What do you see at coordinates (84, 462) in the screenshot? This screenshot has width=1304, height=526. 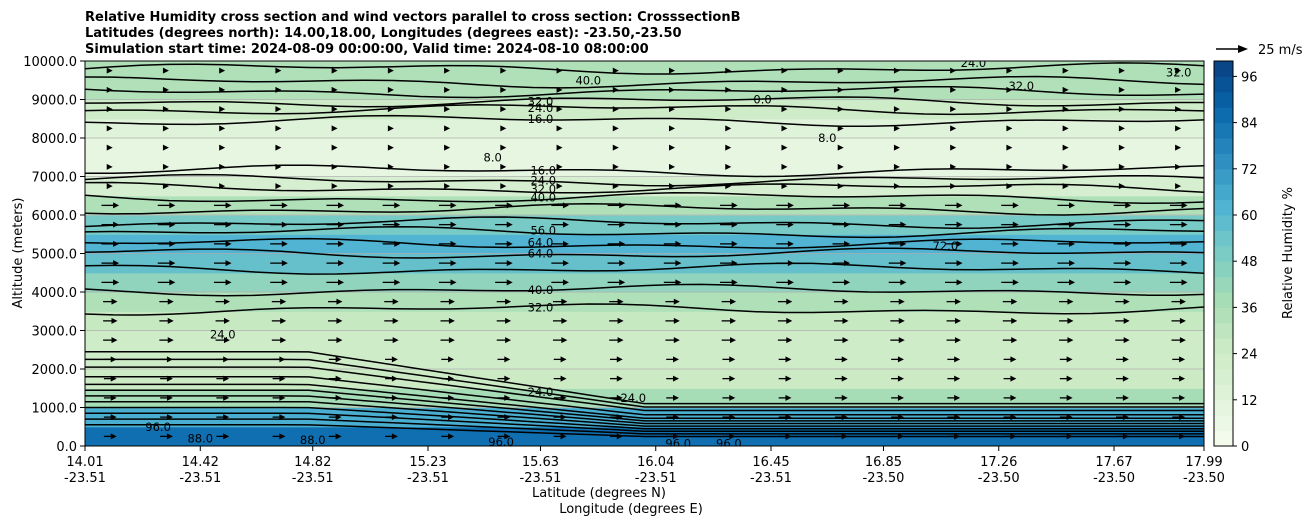 I see `x-tick-label-lat: 14.01` at bounding box center [84, 462].